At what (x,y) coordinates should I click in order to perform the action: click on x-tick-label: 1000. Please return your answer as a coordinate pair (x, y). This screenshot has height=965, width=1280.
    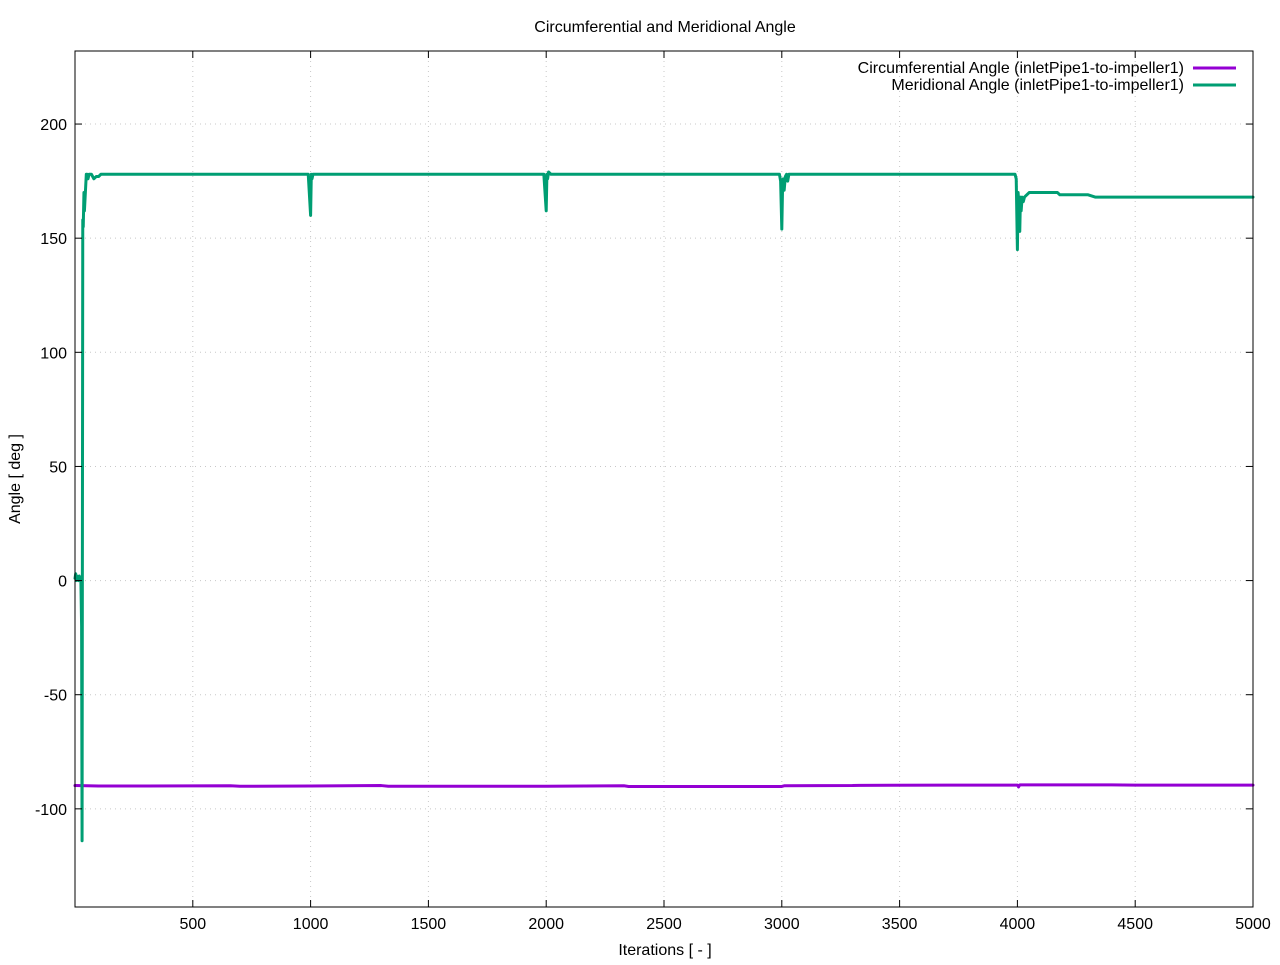
    Looking at the image, I should click on (311, 924).